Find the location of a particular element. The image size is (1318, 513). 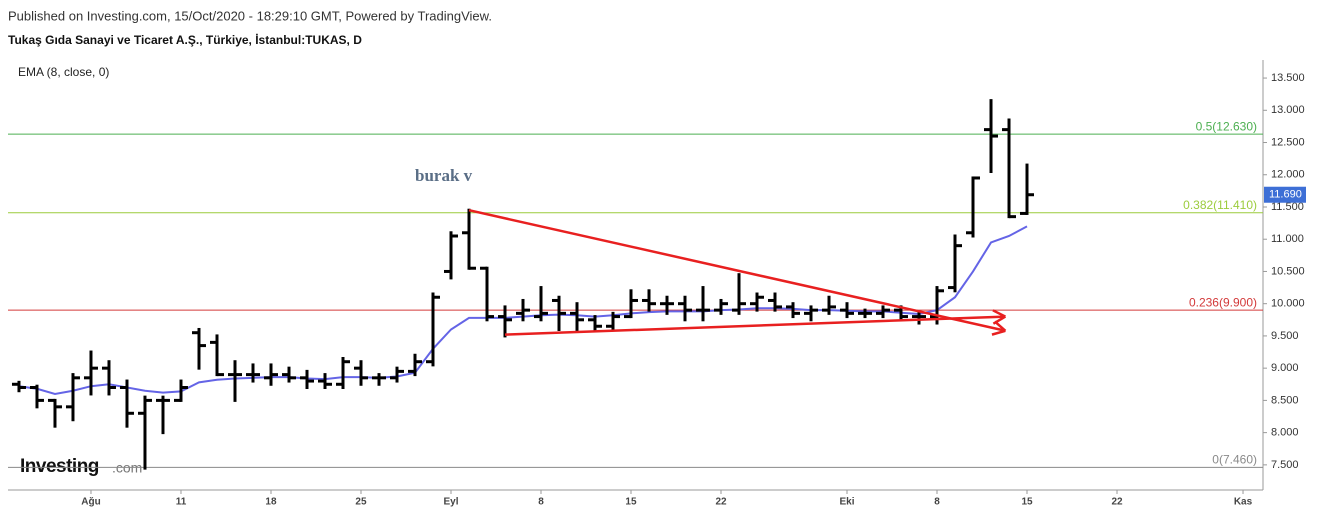

x-tick-label: 11 is located at coordinates (181, 502).